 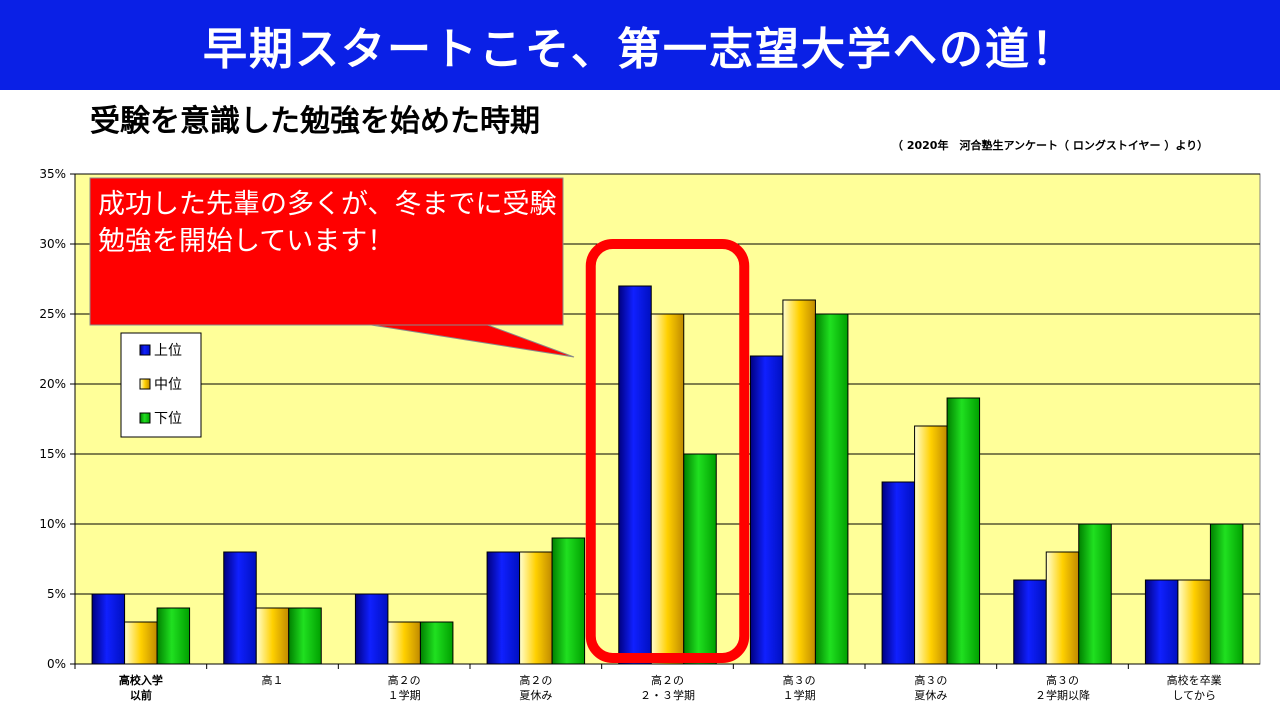 I want to click on legend-label-下位: 下位, so click(x=168, y=419).